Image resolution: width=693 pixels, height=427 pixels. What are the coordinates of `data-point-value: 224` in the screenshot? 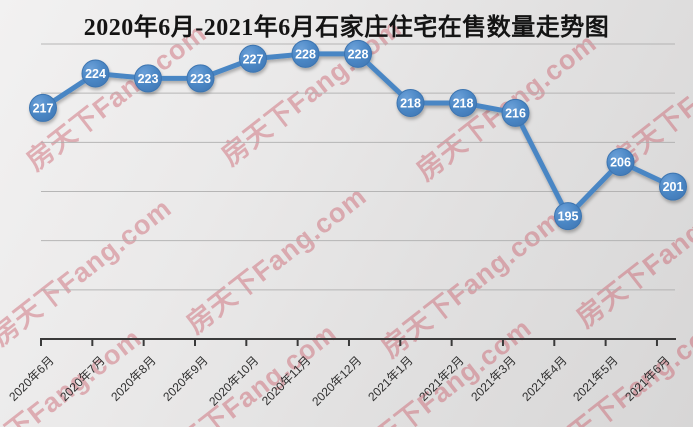 It's located at (95, 74).